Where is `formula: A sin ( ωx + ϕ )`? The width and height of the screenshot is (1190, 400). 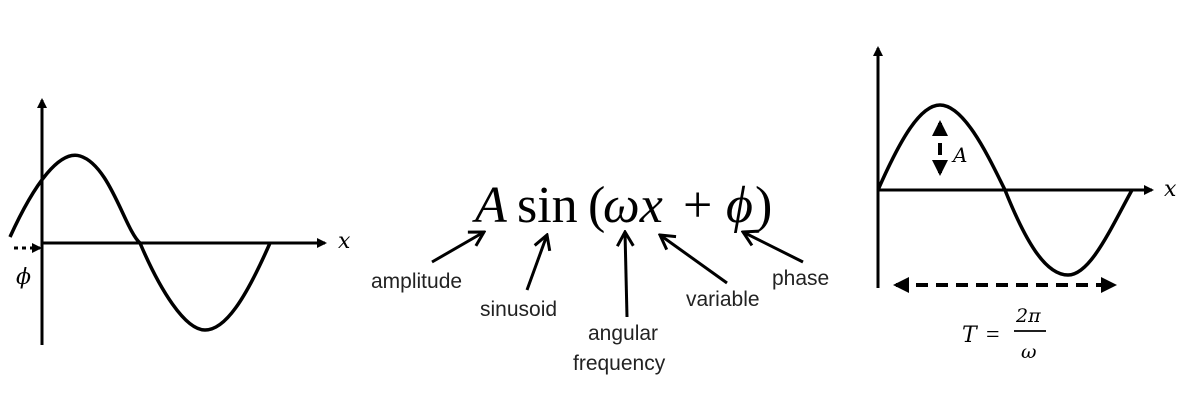
formula: A sin ( ωx + ϕ ) is located at coordinates (622, 205).